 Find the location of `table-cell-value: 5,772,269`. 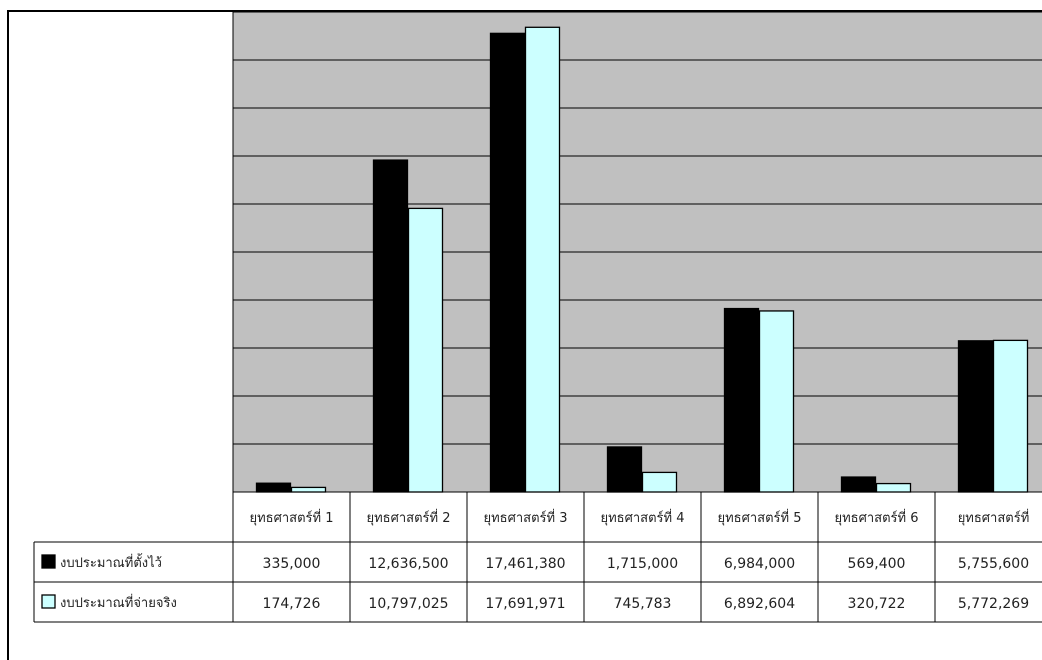

table-cell-value: 5,772,269 is located at coordinates (993, 604).